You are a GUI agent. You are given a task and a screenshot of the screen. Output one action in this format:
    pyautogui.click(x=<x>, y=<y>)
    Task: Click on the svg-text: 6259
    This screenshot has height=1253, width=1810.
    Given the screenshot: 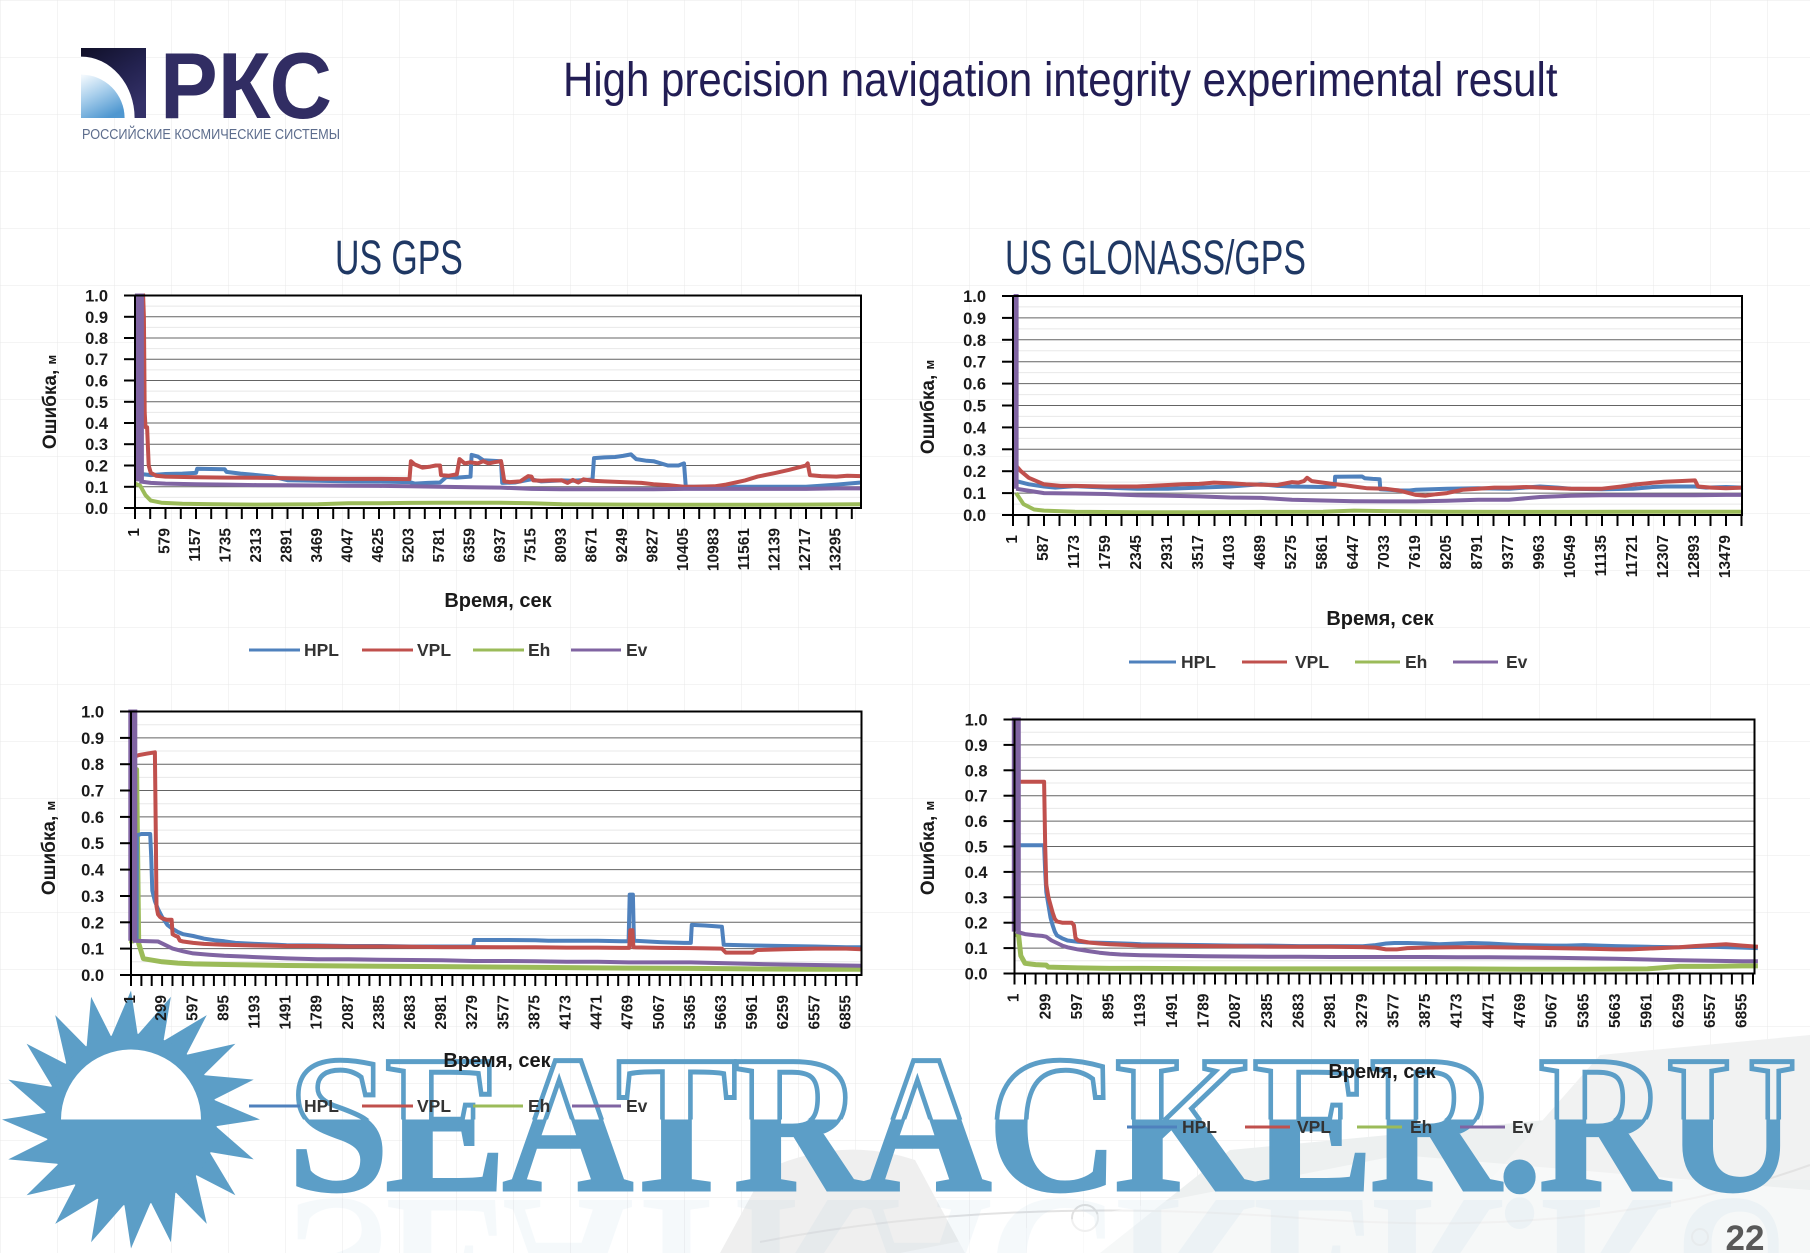 What is the action you would take?
    pyautogui.click(x=783, y=1012)
    